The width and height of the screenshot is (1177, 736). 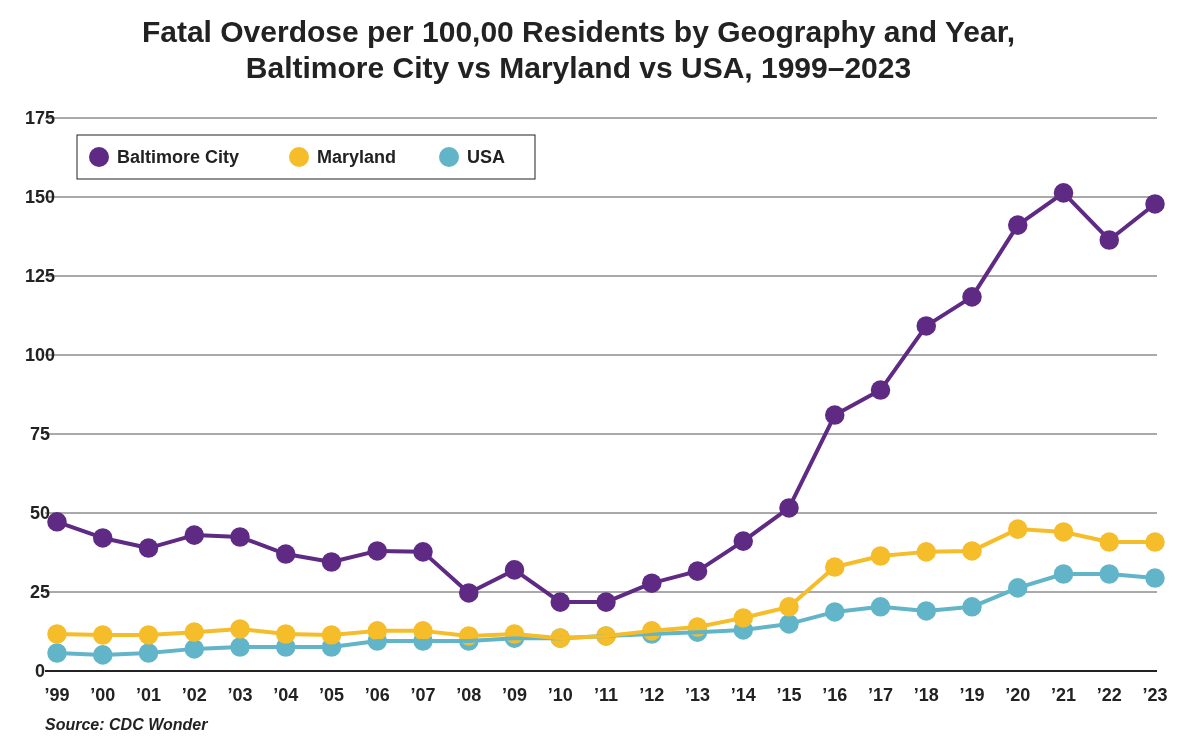 What do you see at coordinates (127, 724) in the screenshot?
I see `source-note: Source: CDC Wonder` at bounding box center [127, 724].